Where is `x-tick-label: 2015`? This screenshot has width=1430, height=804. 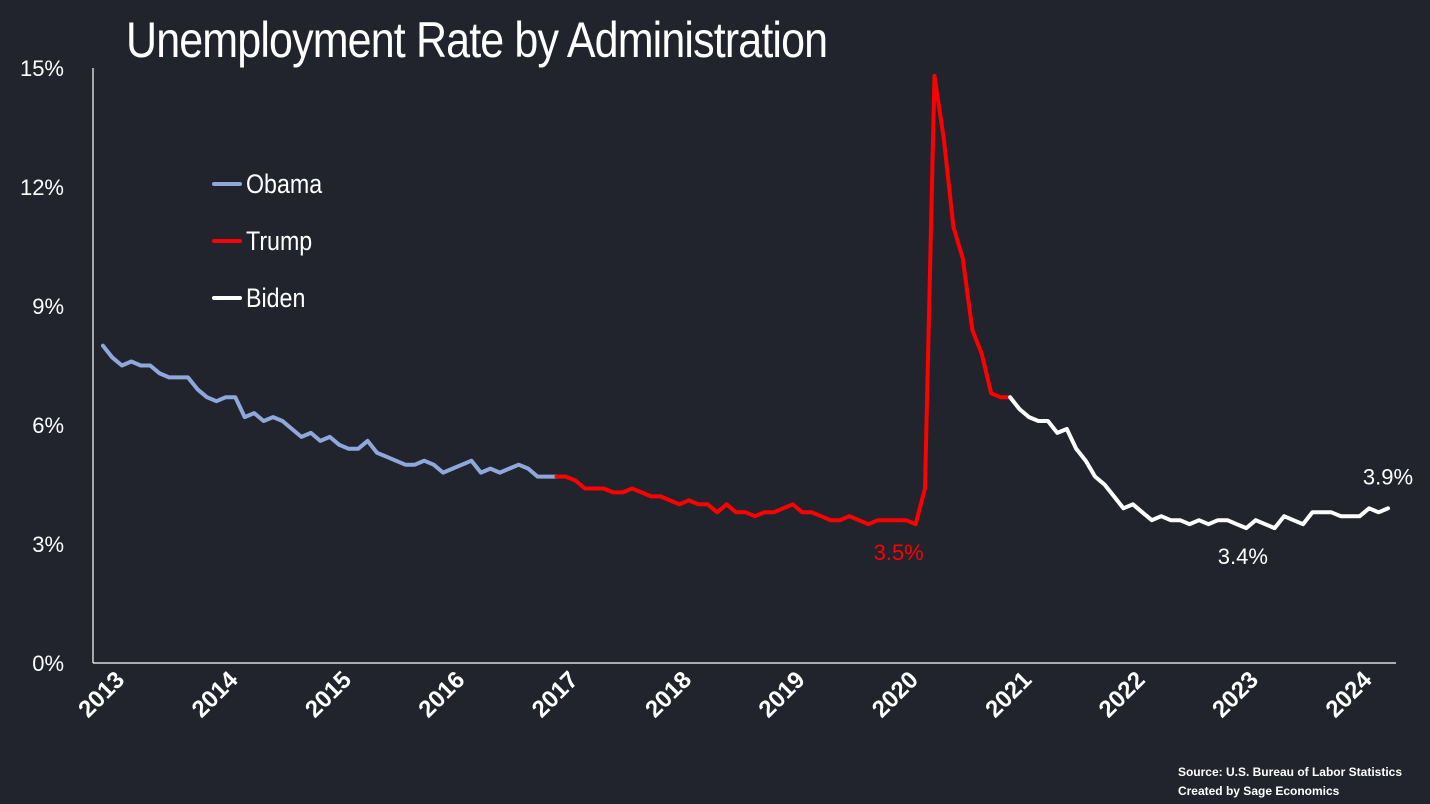
x-tick-label: 2015 is located at coordinates (328, 694).